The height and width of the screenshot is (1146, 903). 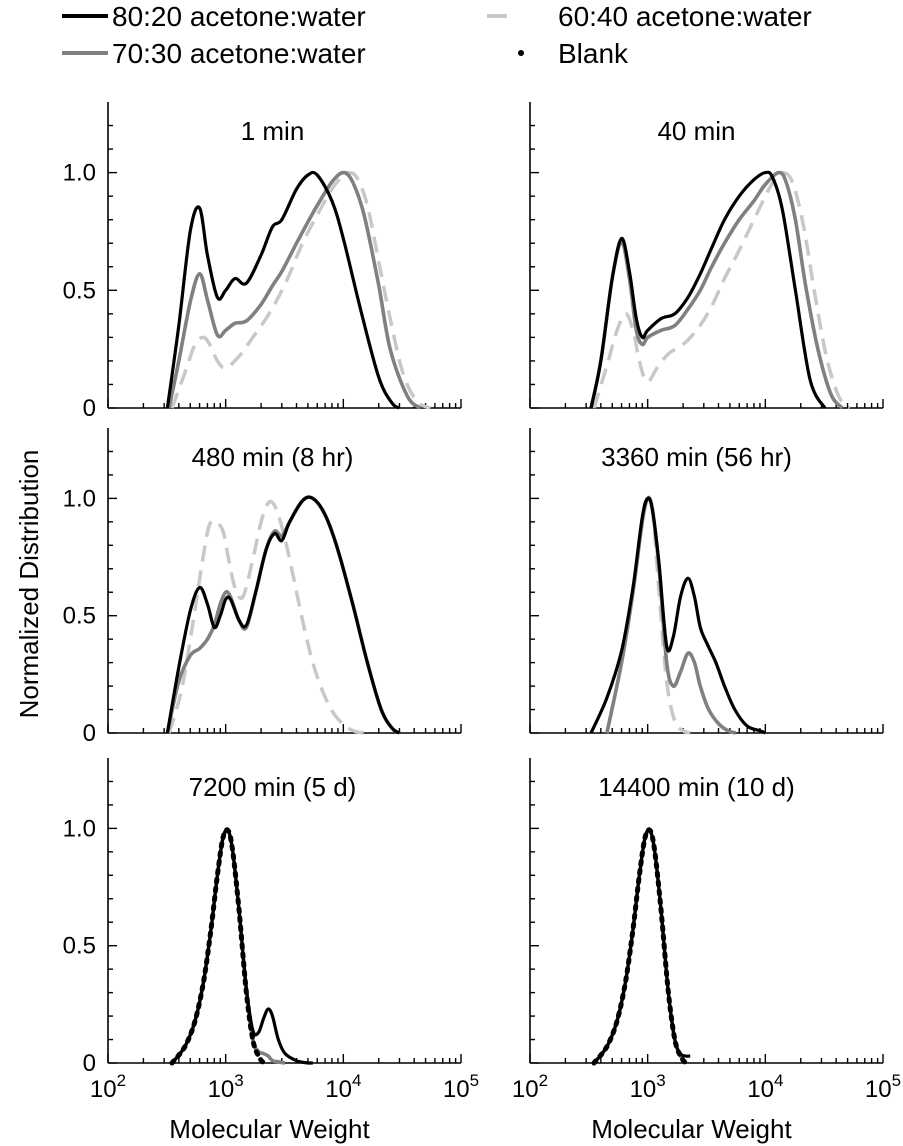 I want to click on legend-item-s70: 70:30 acetone:water, so click(x=214, y=53).